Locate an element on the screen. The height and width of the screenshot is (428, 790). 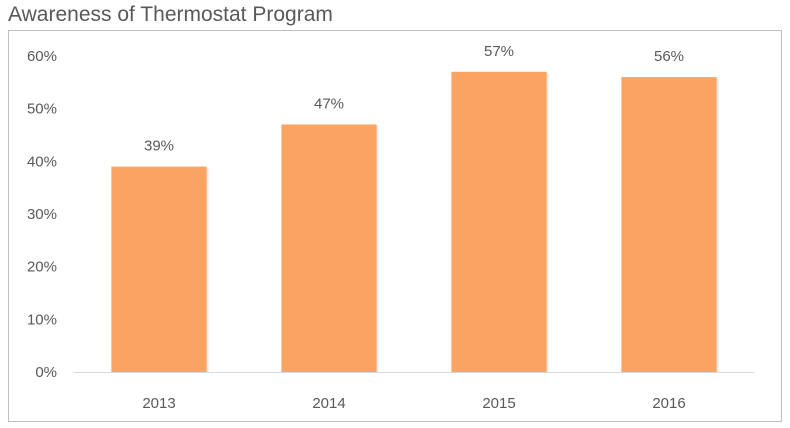
x-tick-label: 2015 is located at coordinates (498, 403).